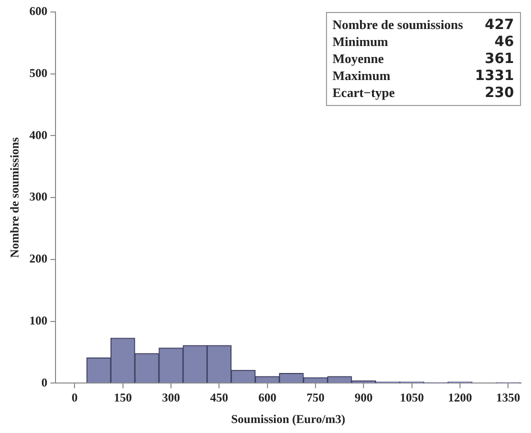  Describe the element at coordinates (38, 320) in the screenshot. I see `y-tick-label: 100` at that location.